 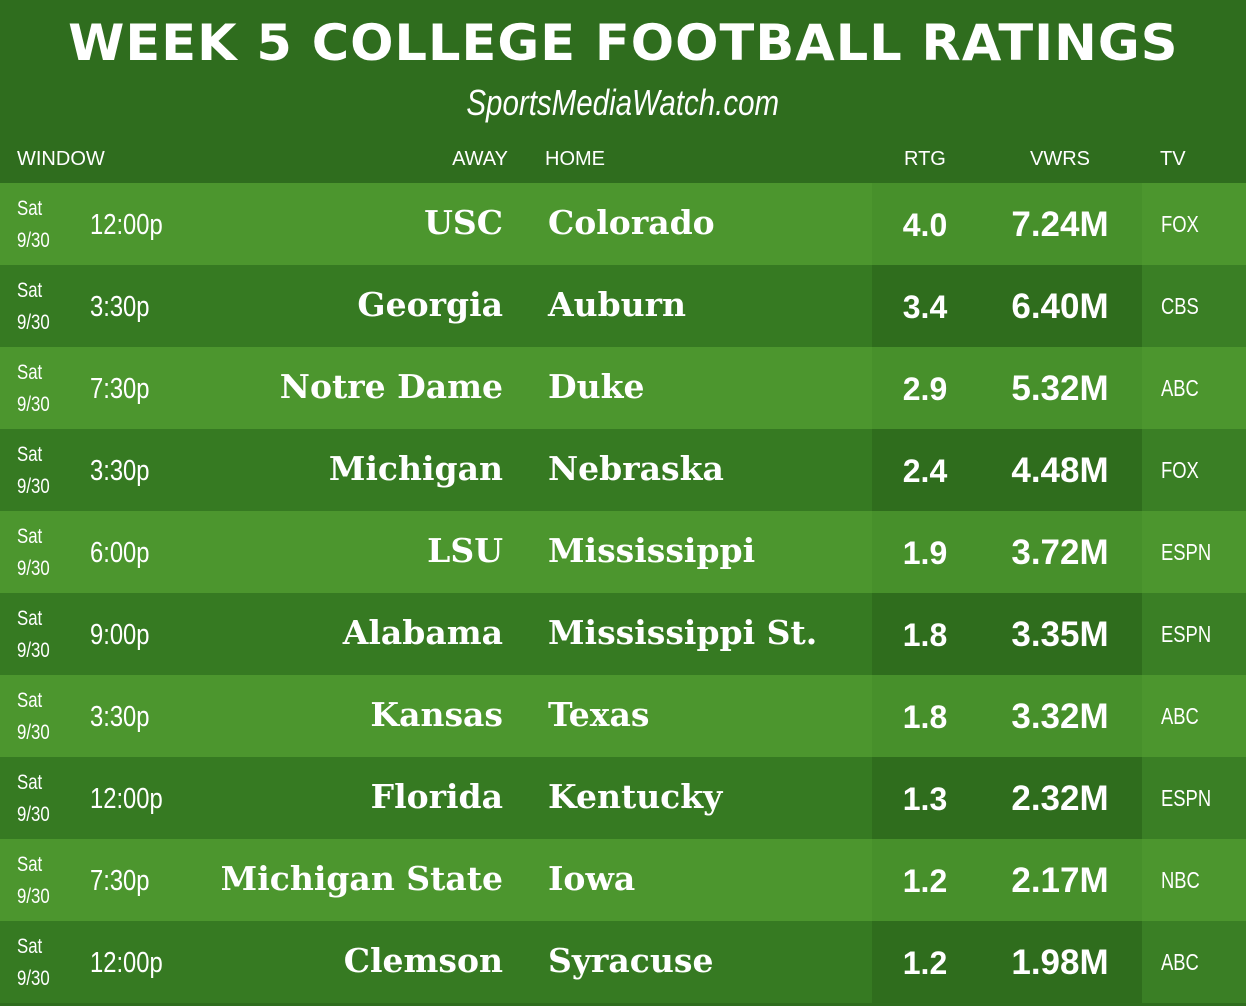 What do you see at coordinates (465, 550) in the screenshot?
I see `away-team: LSU` at bounding box center [465, 550].